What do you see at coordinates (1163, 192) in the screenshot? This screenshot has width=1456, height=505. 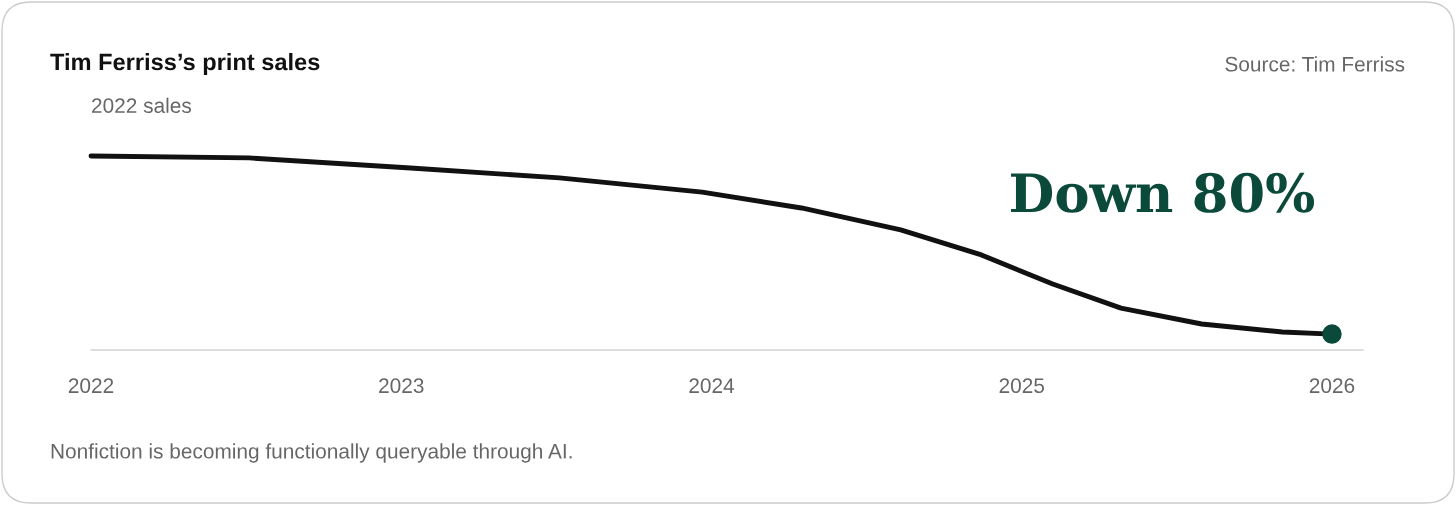 I see `annotation: Down 80%` at bounding box center [1163, 192].